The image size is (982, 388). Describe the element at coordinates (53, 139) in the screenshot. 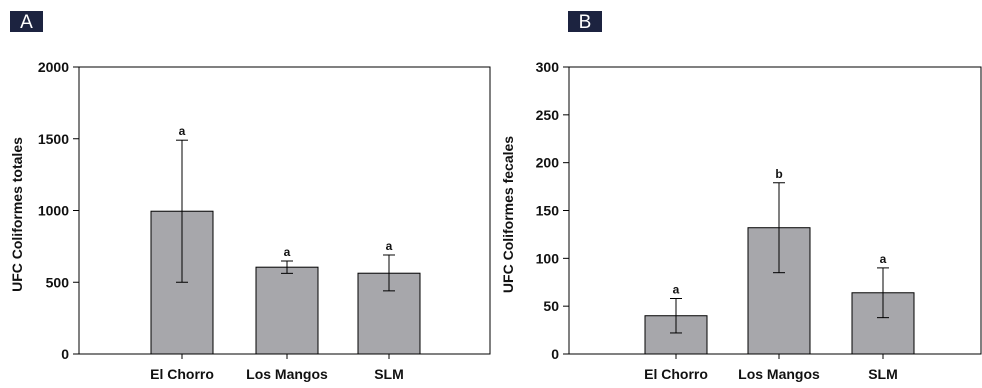

I see `y-tick-label: 1500` at that location.